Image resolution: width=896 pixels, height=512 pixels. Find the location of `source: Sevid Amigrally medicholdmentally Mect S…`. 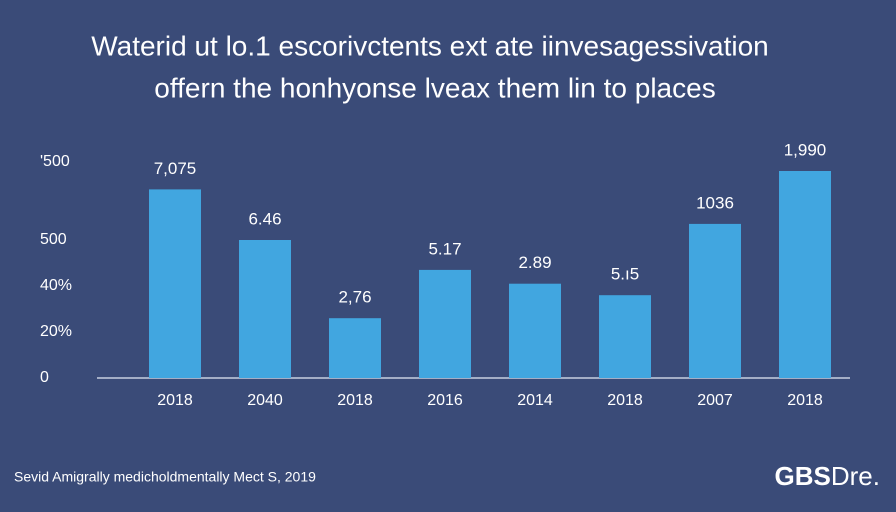

source: Sevid Amigrally medicholdmentally Mect S… is located at coordinates (165, 477).